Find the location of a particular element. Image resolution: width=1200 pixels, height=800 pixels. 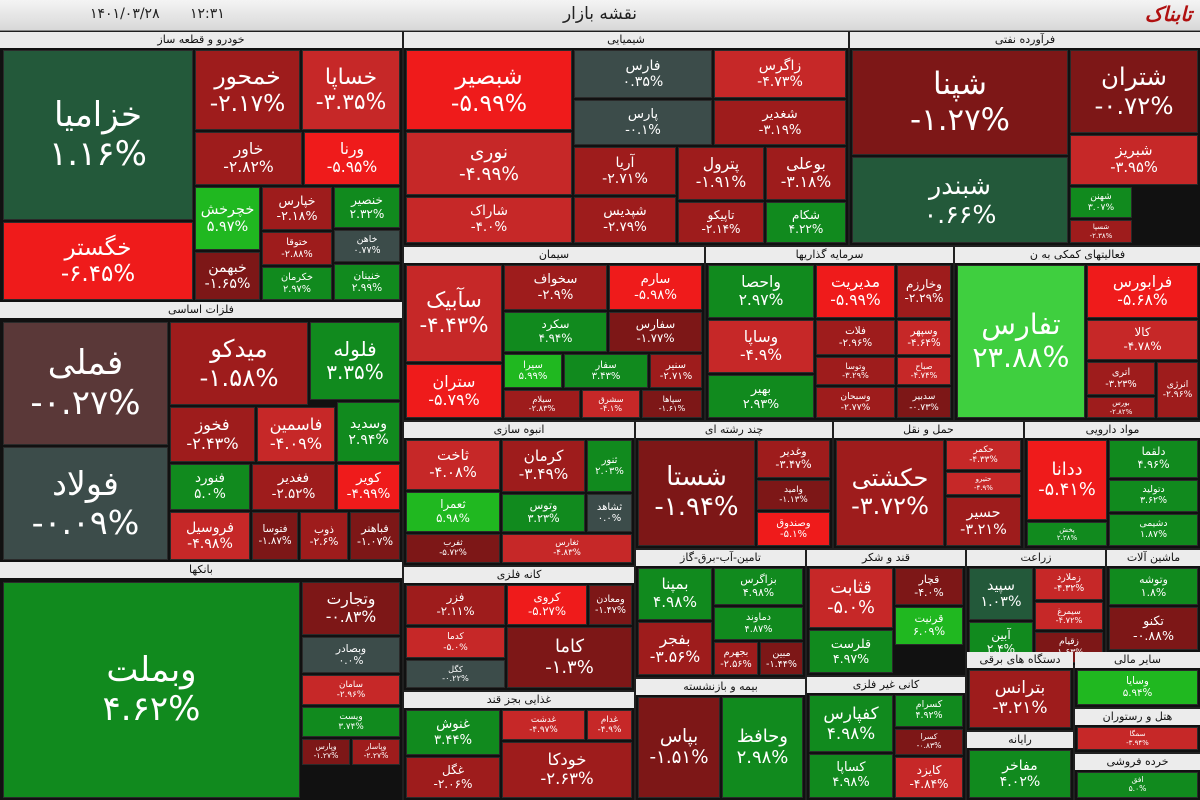

tile: بجهرم -۲.۵۶% is located at coordinates (736, 658).